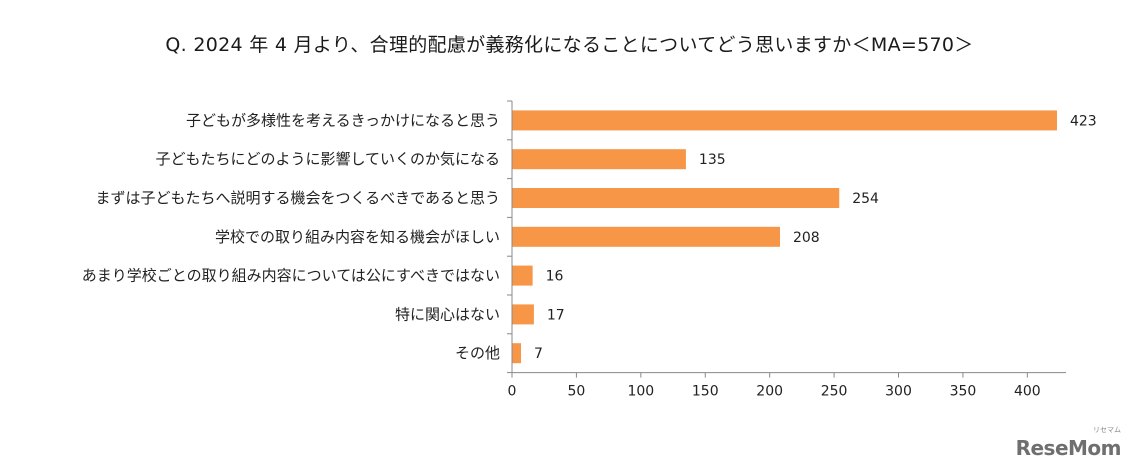 This screenshot has height=468, width=1139. What do you see at coordinates (327, 159) in the screenshot?
I see `category-label: 子どもたちにどのように影響していくのか気になる` at bounding box center [327, 159].